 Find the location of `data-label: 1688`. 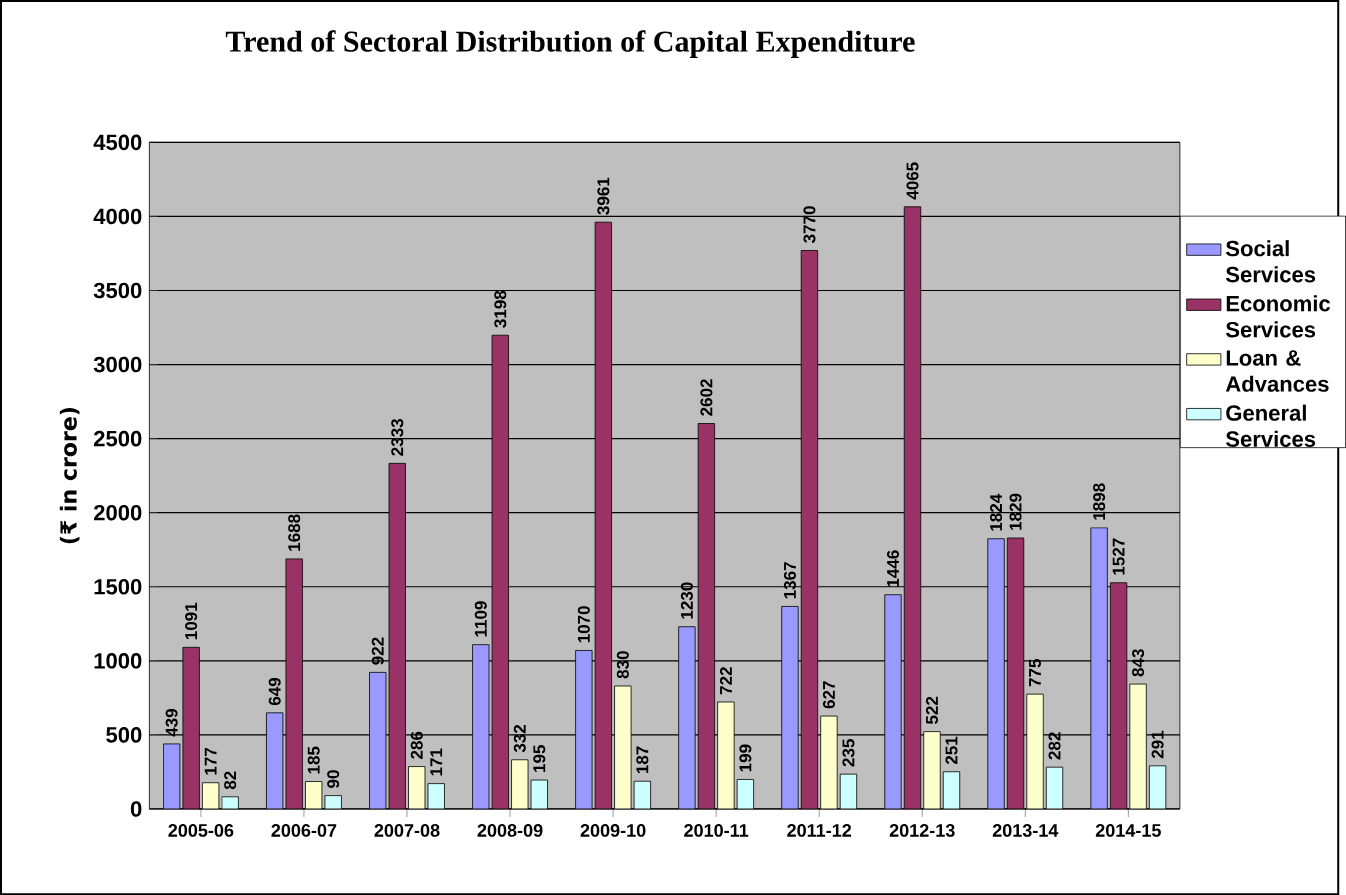

data-label: 1688 is located at coordinates (294, 532).